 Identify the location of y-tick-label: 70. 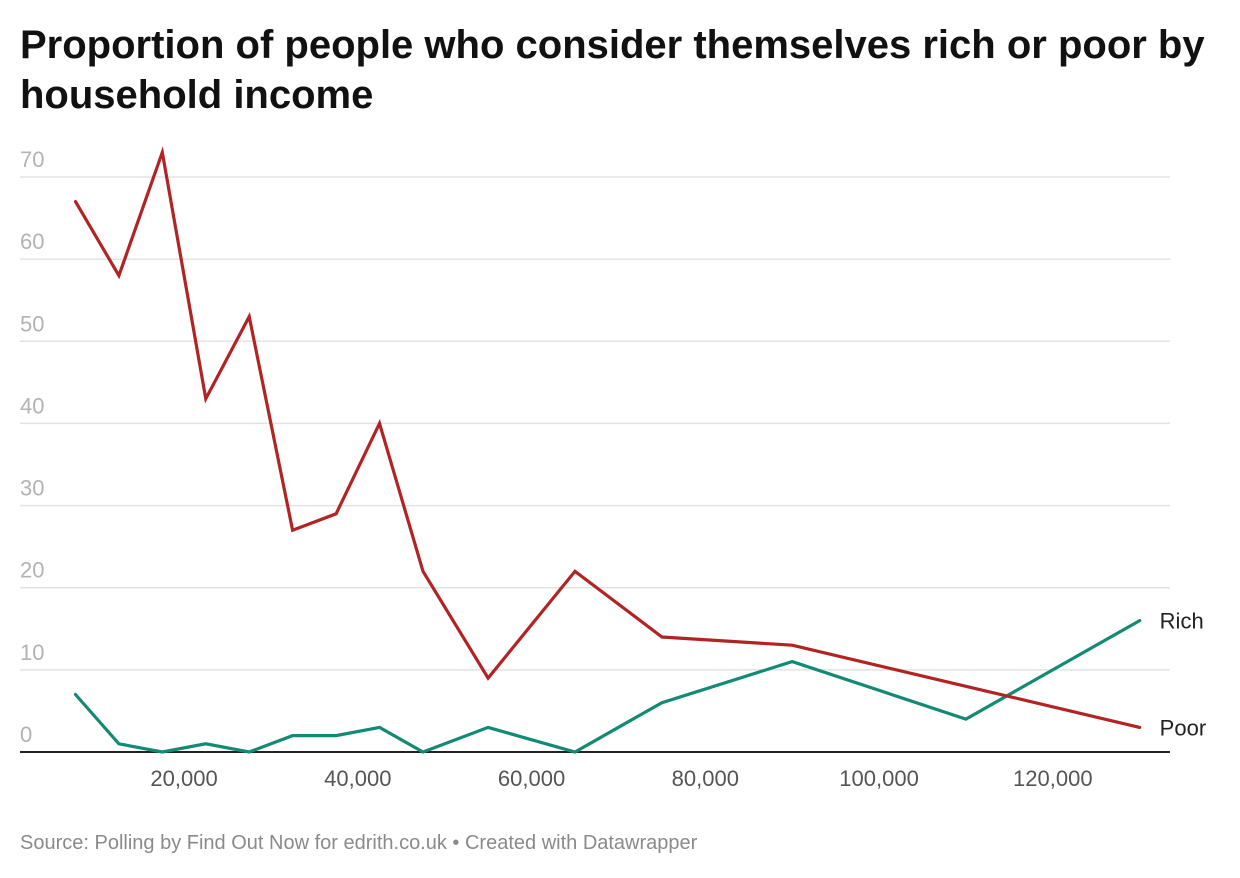
(32, 159).